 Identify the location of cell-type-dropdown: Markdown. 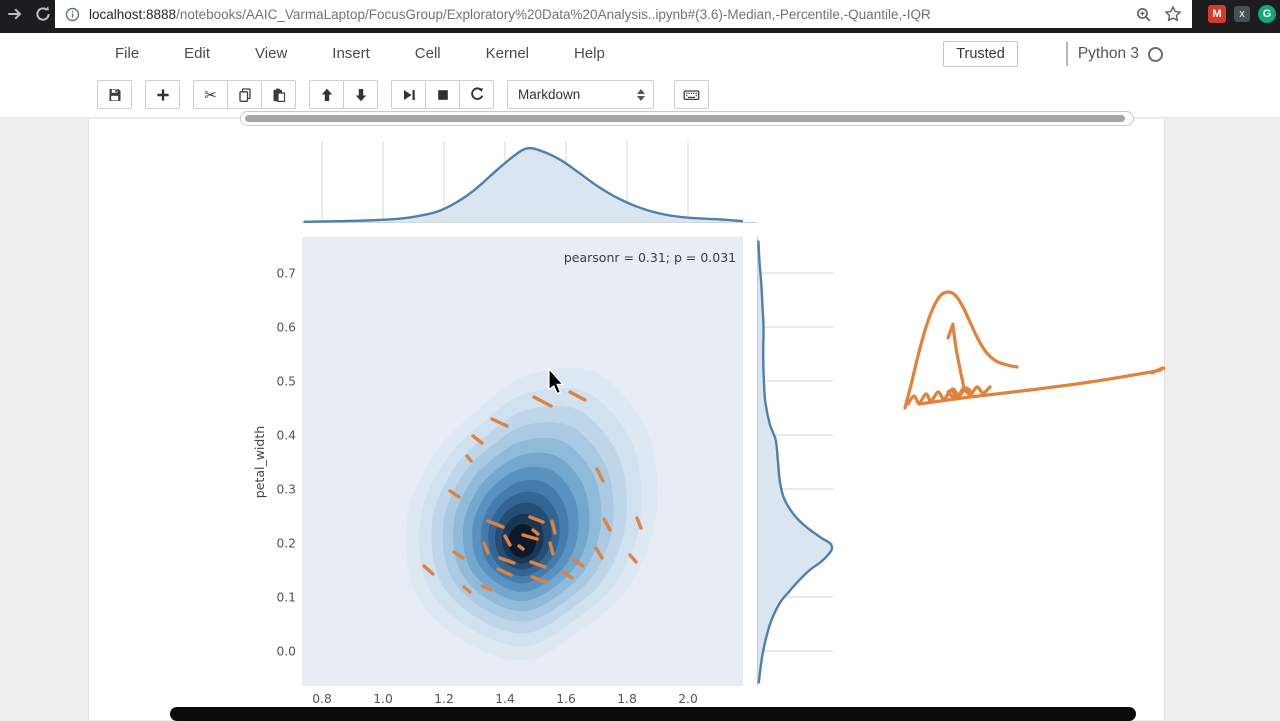
(580, 94).